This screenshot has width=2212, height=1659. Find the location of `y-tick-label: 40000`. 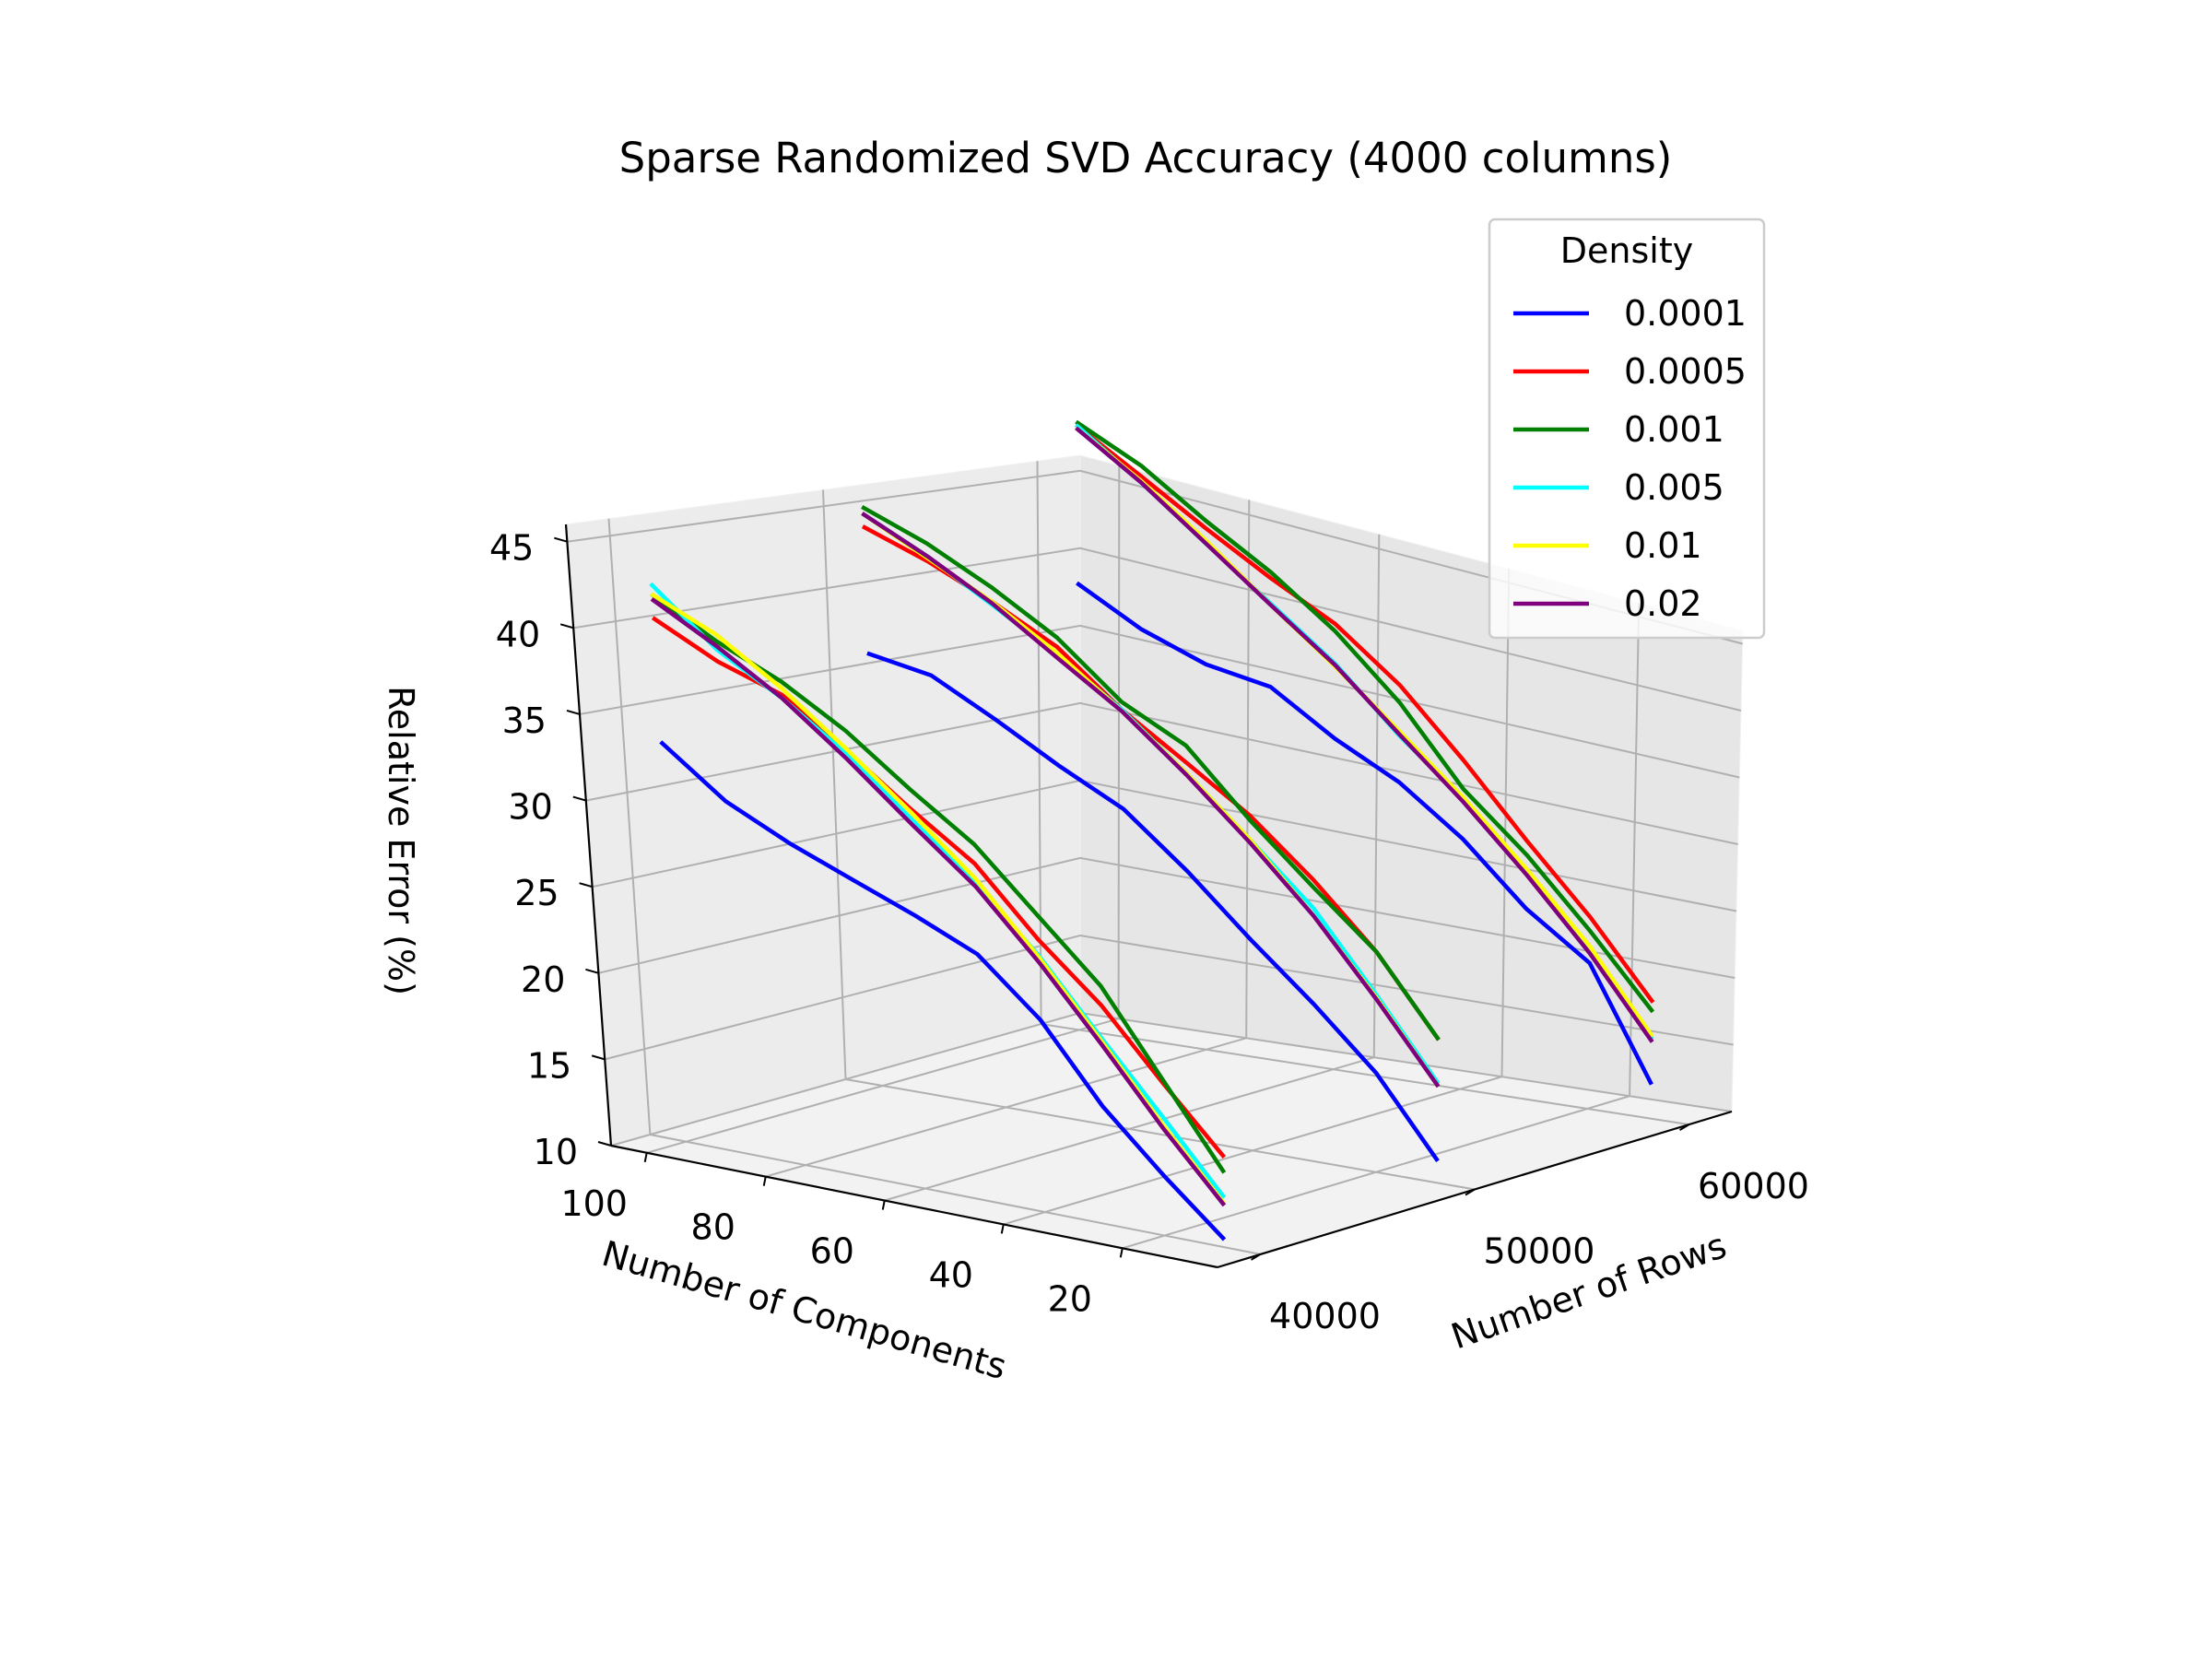

y-tick-label: 40000 is located at coordinates (1325, 1316).